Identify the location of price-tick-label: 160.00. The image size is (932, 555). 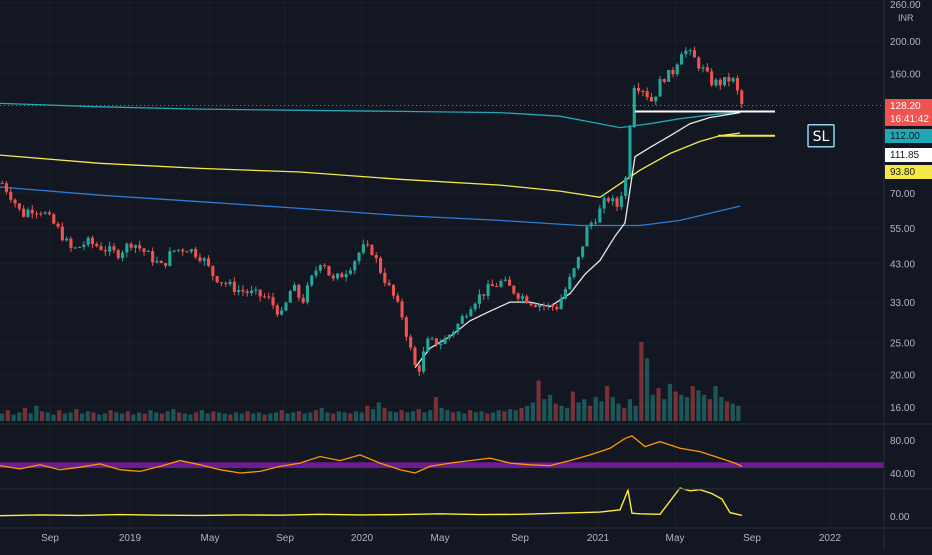
(905, 74).